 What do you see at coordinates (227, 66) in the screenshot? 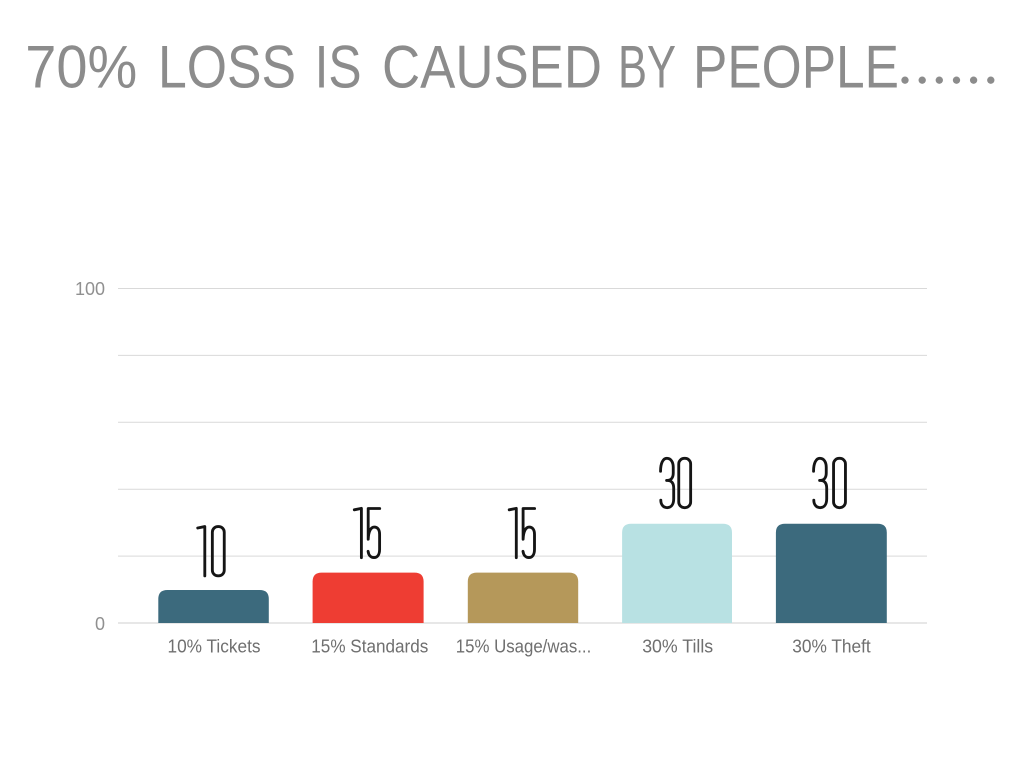
I see `svg-text: LOSS` at bounding box center [227, 66].